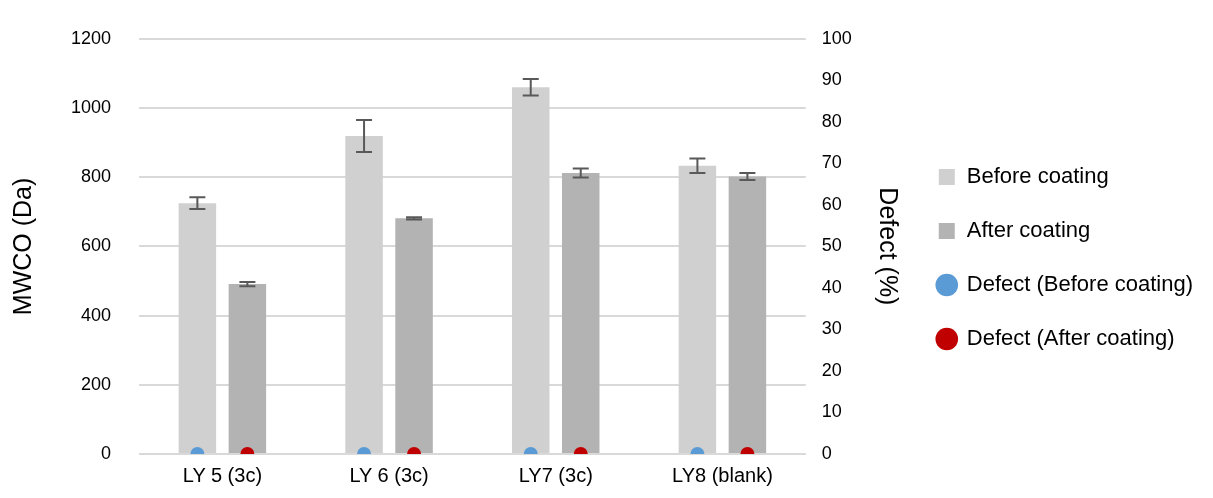 This screenshot has width=1213, height=498. What do you see at coordinates (831, 411) in the screenshot?
I see `y2-tick-label: 10` at bounding box center [831, 411].